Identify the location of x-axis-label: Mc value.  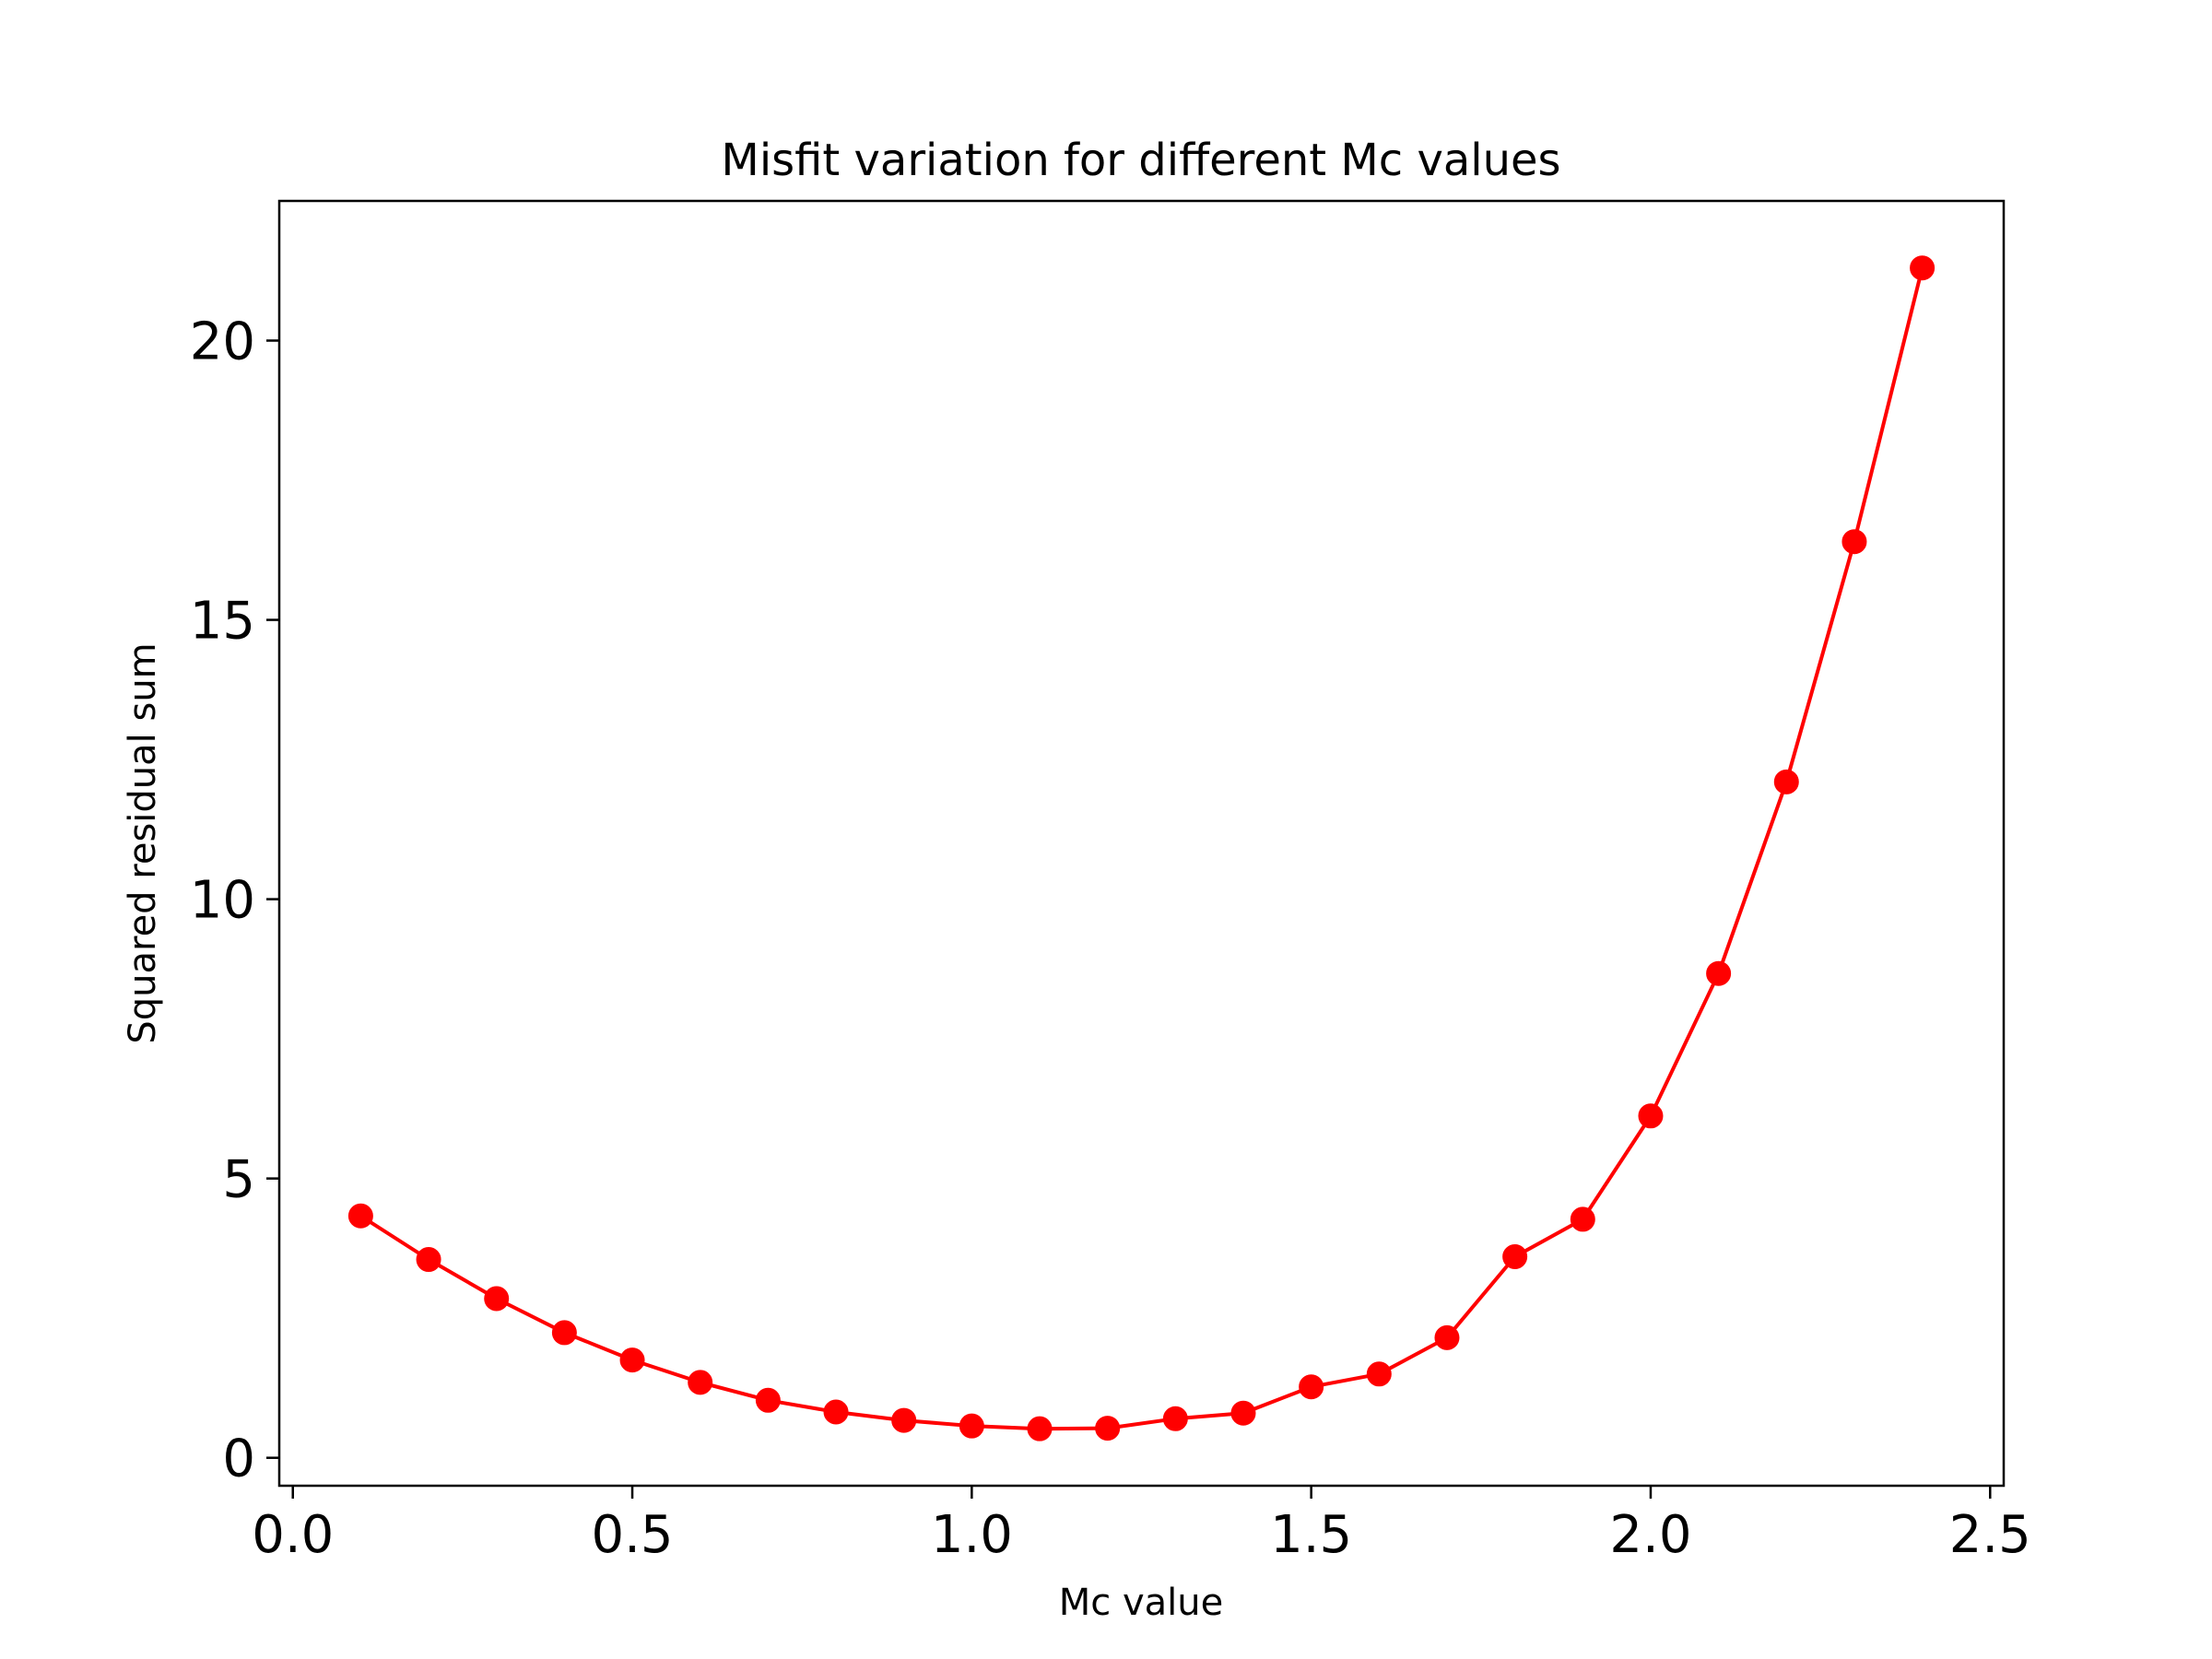
(1141, 1603).